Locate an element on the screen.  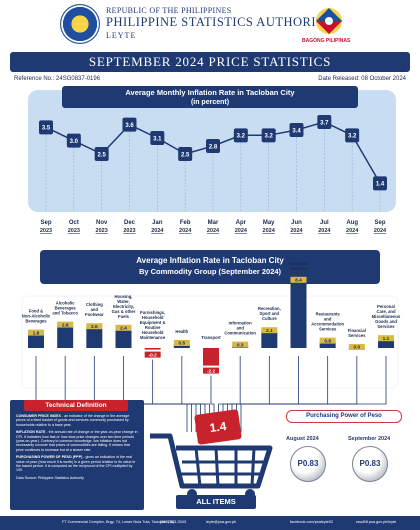
data-label: 3.0 is located at coordinates (74, 142).